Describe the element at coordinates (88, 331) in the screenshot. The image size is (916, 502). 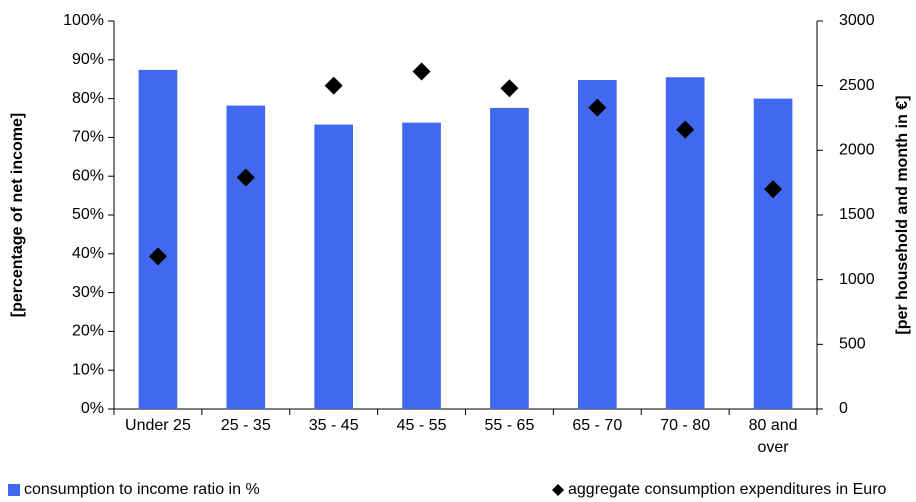
I see `y-tick-label: 20%` at that location.